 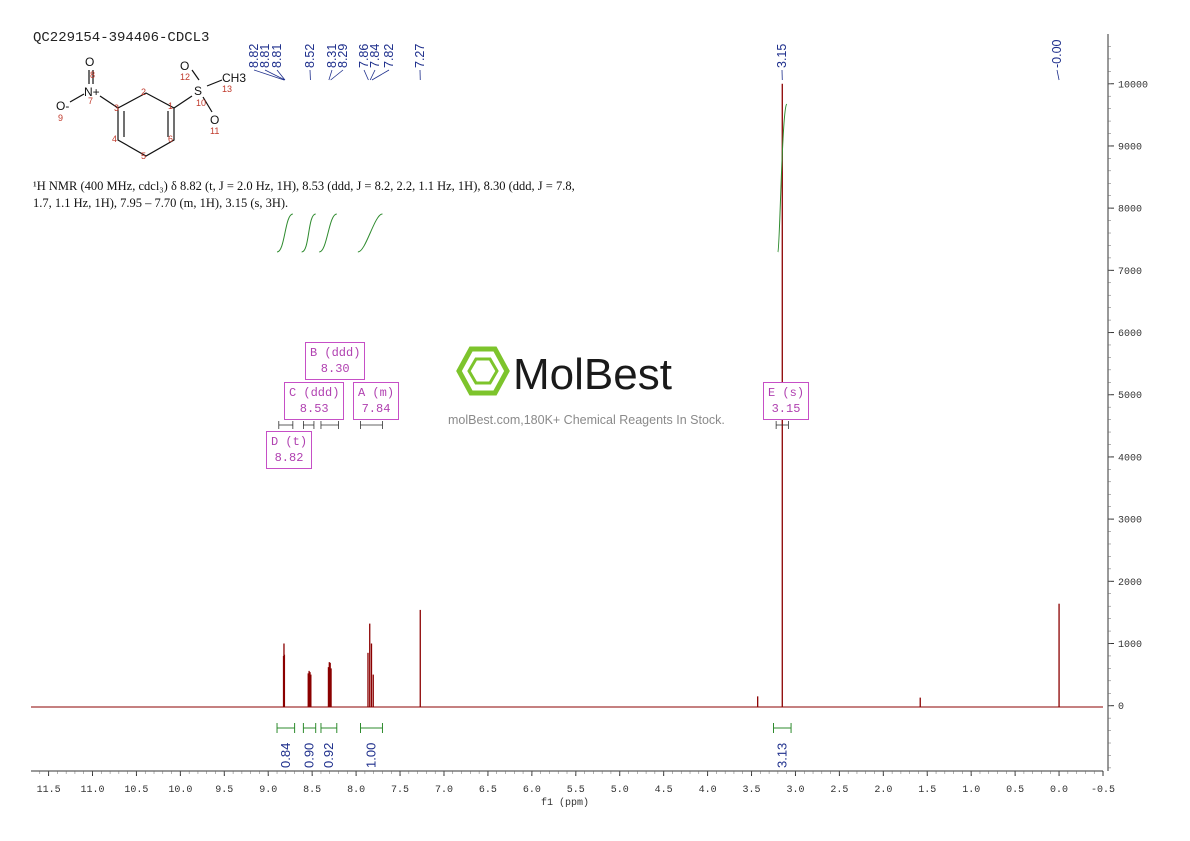 I want to click on x-tick-label: 6.5, so click(x=488, y=790).